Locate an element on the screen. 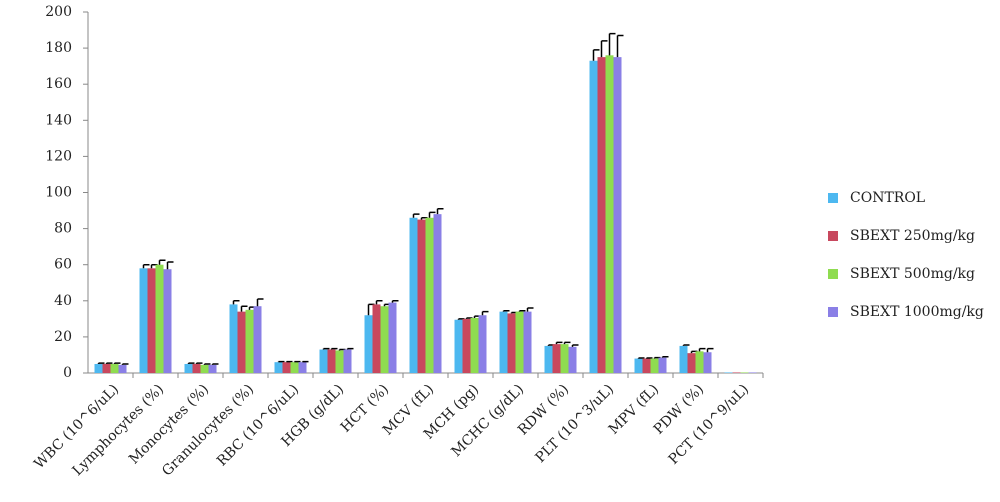 This screenshot has width=1000, height=502. x-tick-label: WBC (10^6/uL) is located at coordinates (76, 426).